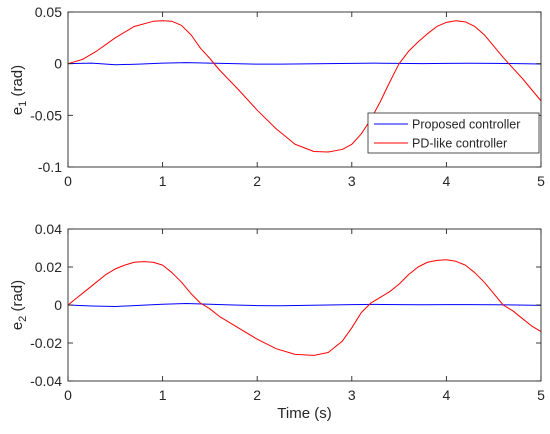 This screenshot has width=550, height=434. What do you see at coordinates (459, 144) in the screenshot?
I see `legend-label-pd-like: PD-like controller` at bounding box center [459, 144].